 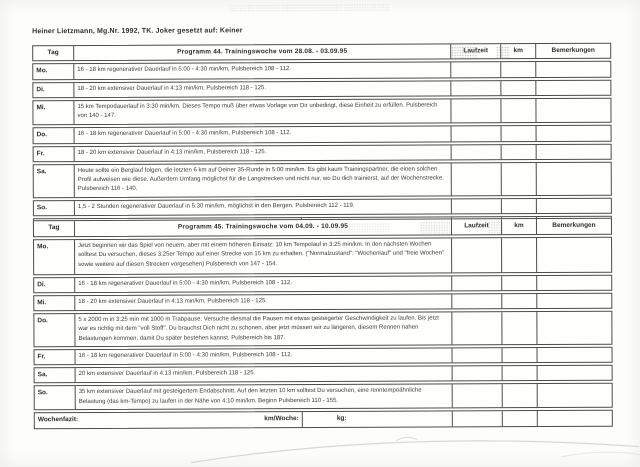 What do you see at coordinates (42, 71) in the screenshot?
I see `day-cell: Mo.` at bounding box center [42, 71].